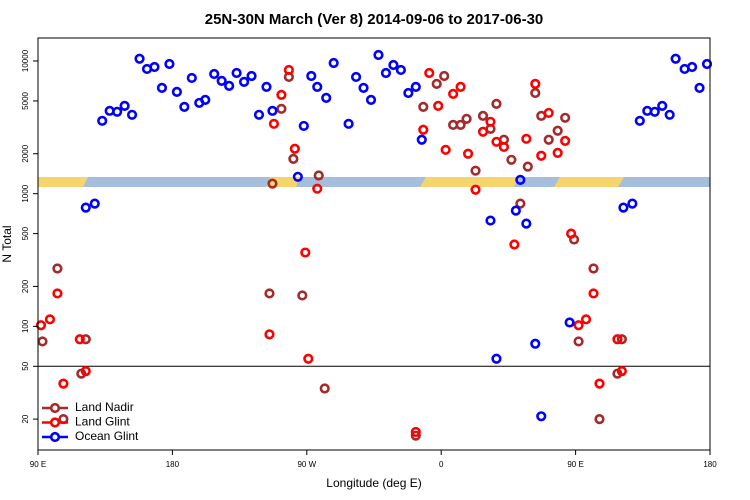  What do you see at coordinates (104, 407) in the screenshot?
I see `legend-label: Land Nadir` at bounding box center [104, 407].